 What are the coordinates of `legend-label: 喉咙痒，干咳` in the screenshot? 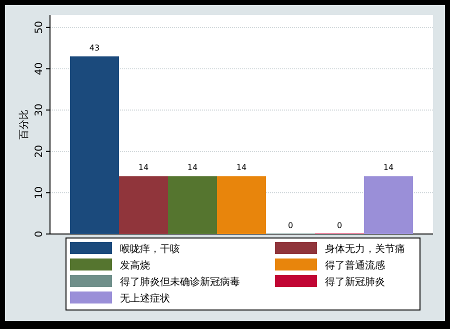 It's located at (150, 249).